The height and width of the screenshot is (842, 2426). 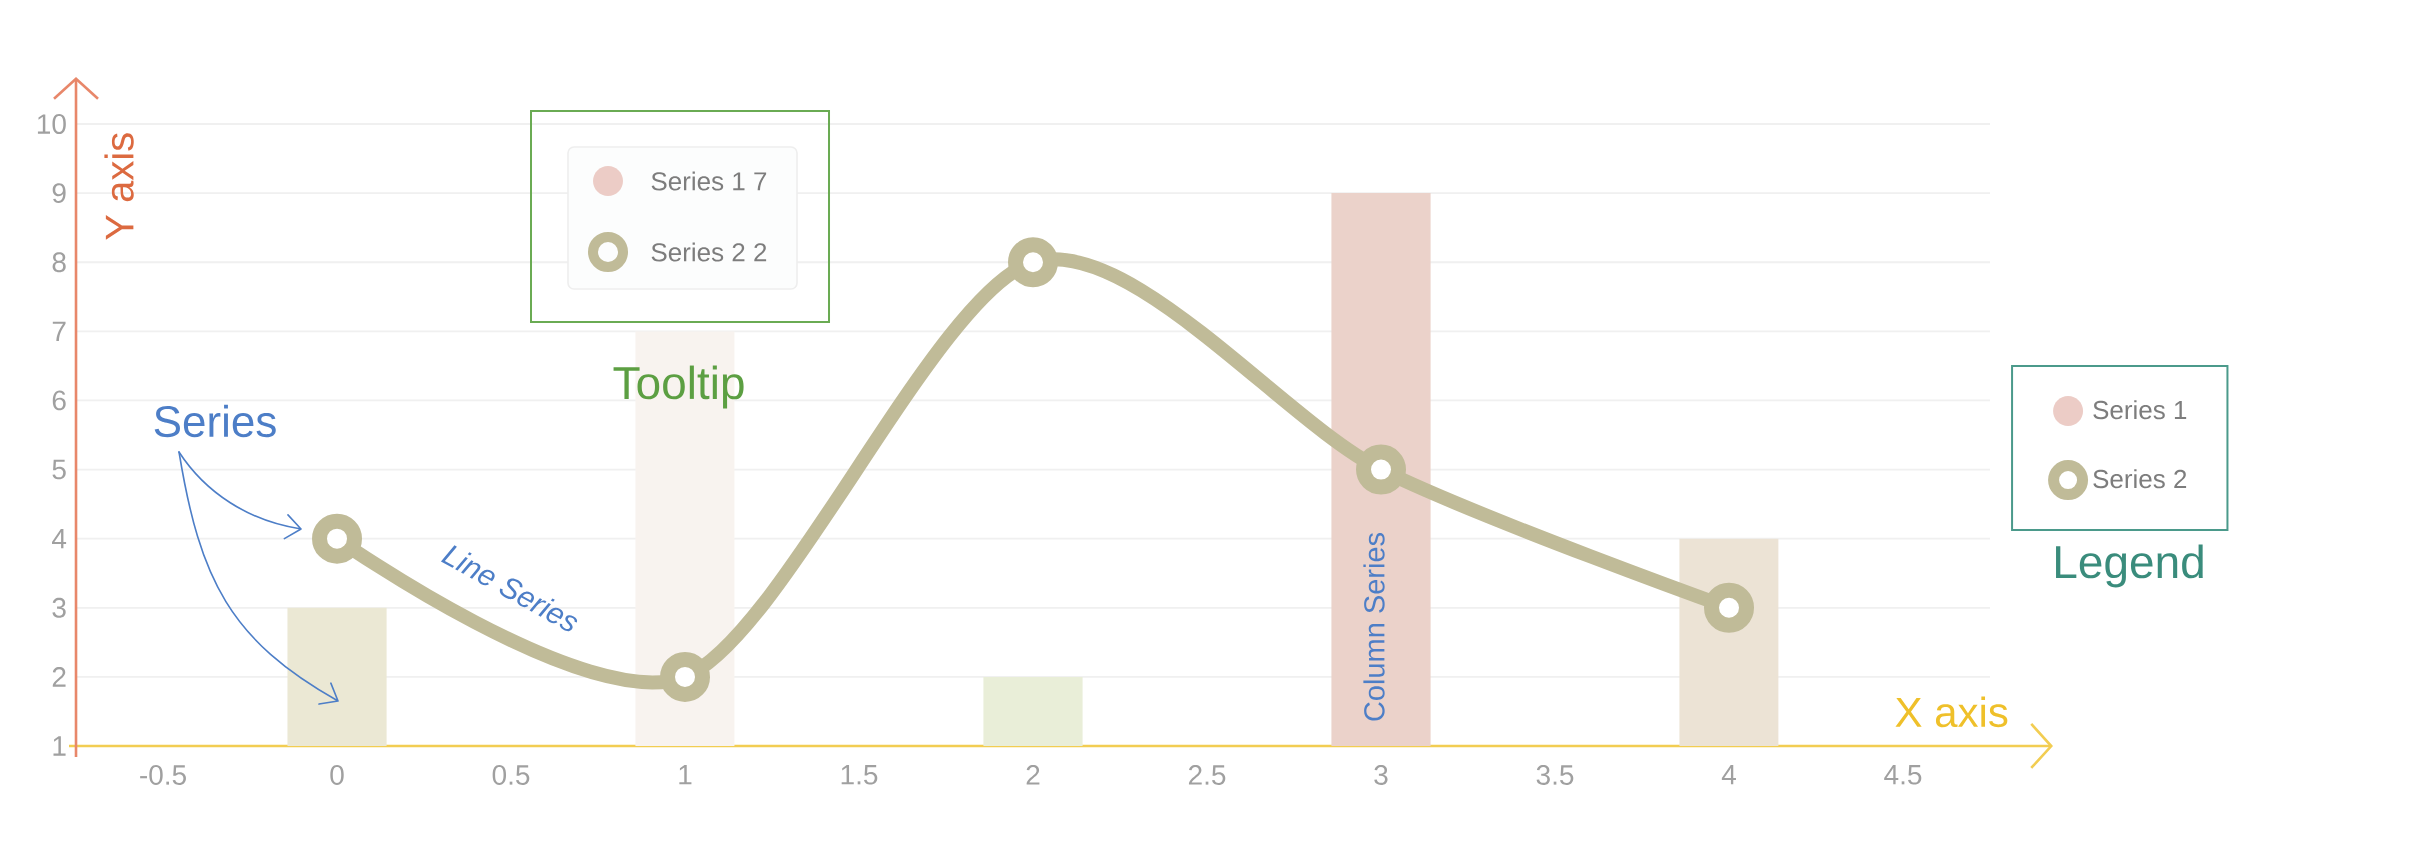 I want to click on annotation: Series, so click(x=215, y=421).